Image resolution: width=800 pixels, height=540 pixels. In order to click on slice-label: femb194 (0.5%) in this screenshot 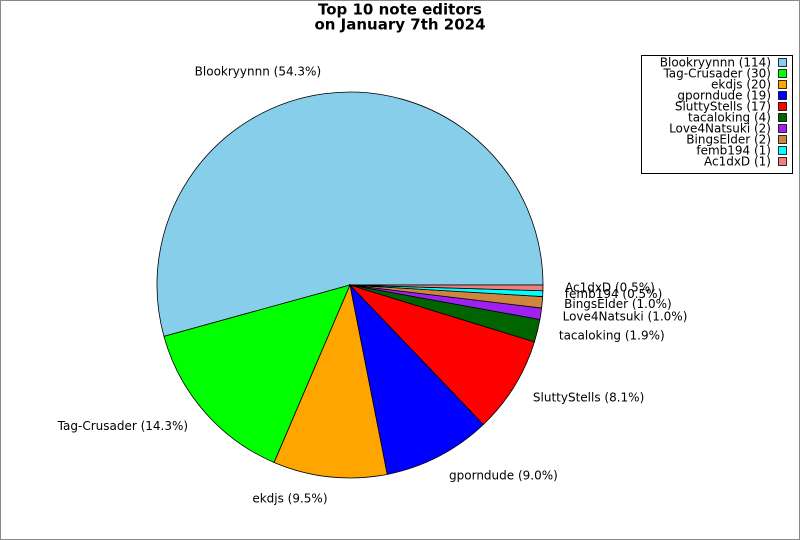, I will do `click(613, 294)`.